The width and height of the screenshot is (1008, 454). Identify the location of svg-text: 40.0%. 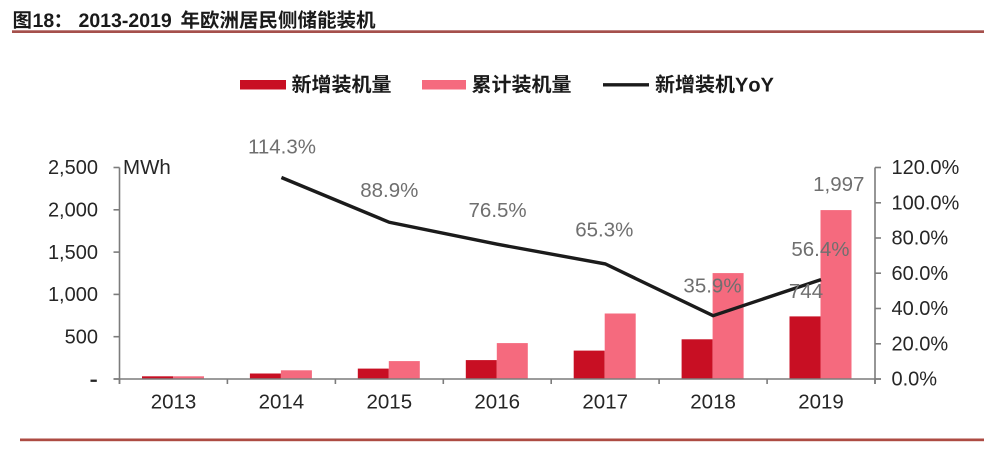
(920, 309).